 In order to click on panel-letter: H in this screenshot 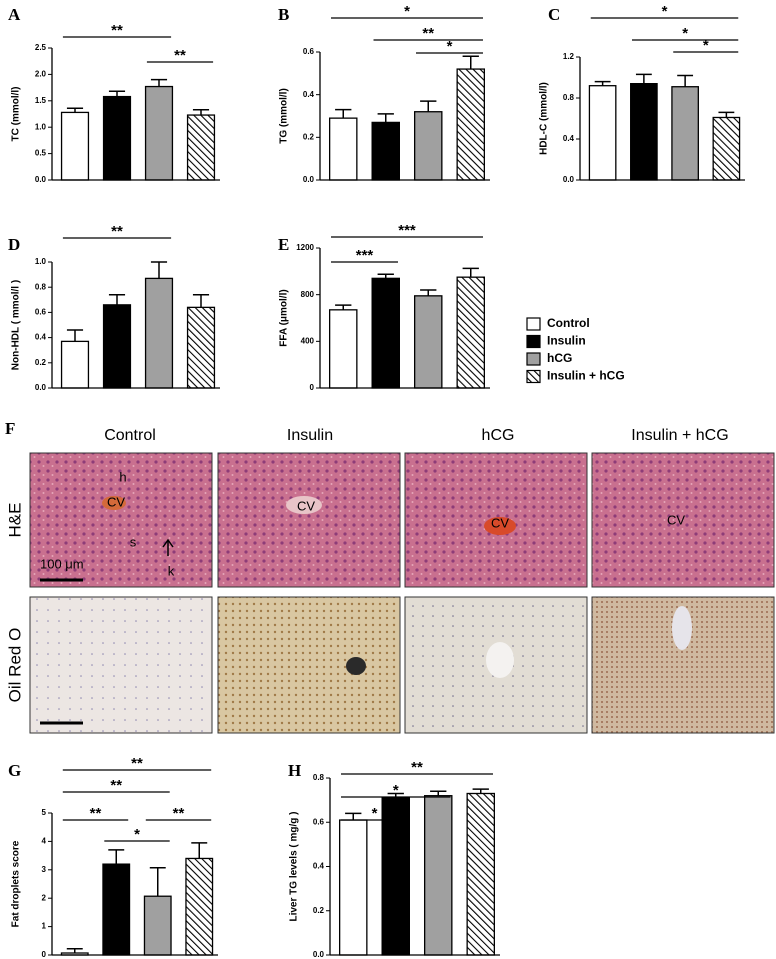, I will do `click(294, 770)`.